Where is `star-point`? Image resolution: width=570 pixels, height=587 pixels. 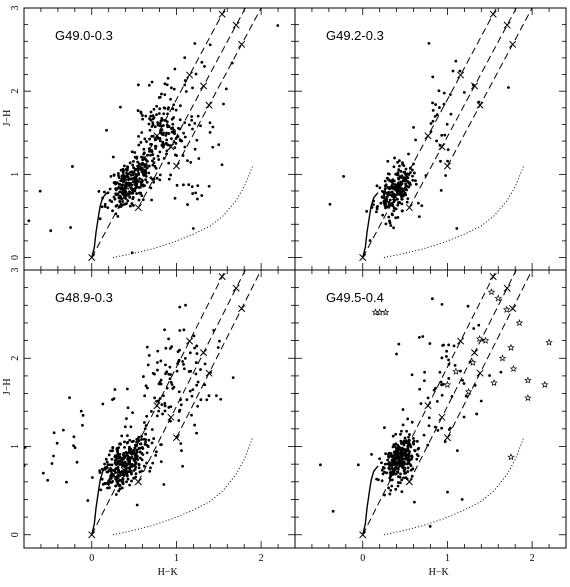 star-point is located at coordinates (545, 384).